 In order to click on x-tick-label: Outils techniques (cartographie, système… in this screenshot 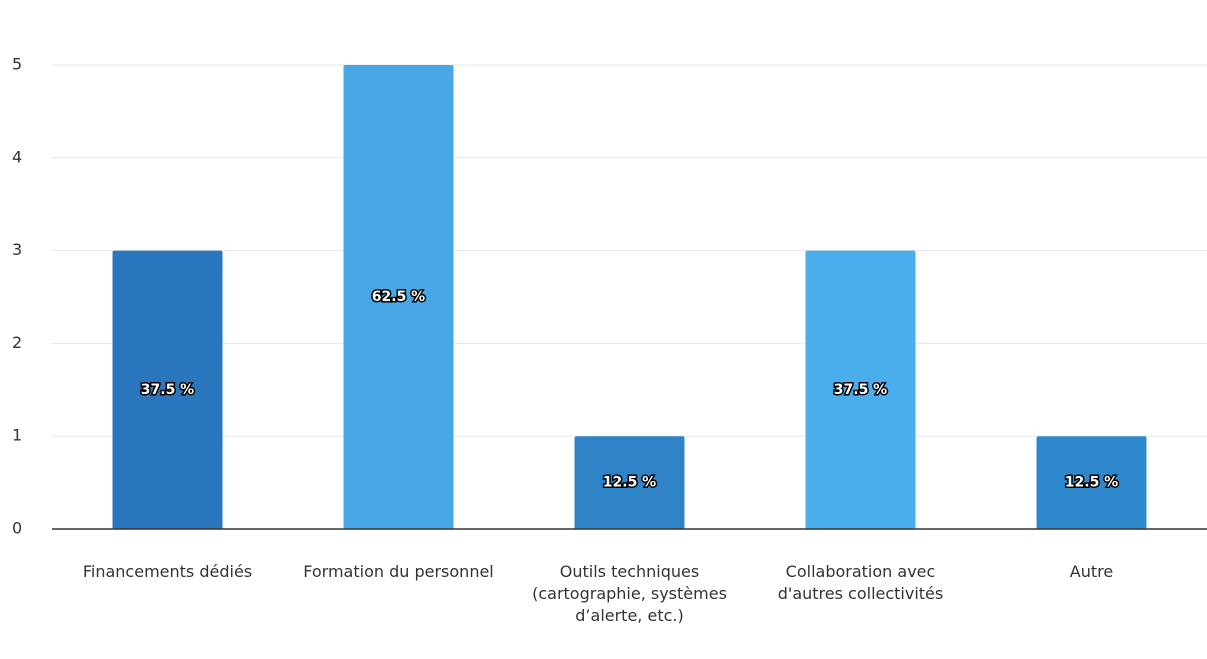, I will do `click(629, 593)`.